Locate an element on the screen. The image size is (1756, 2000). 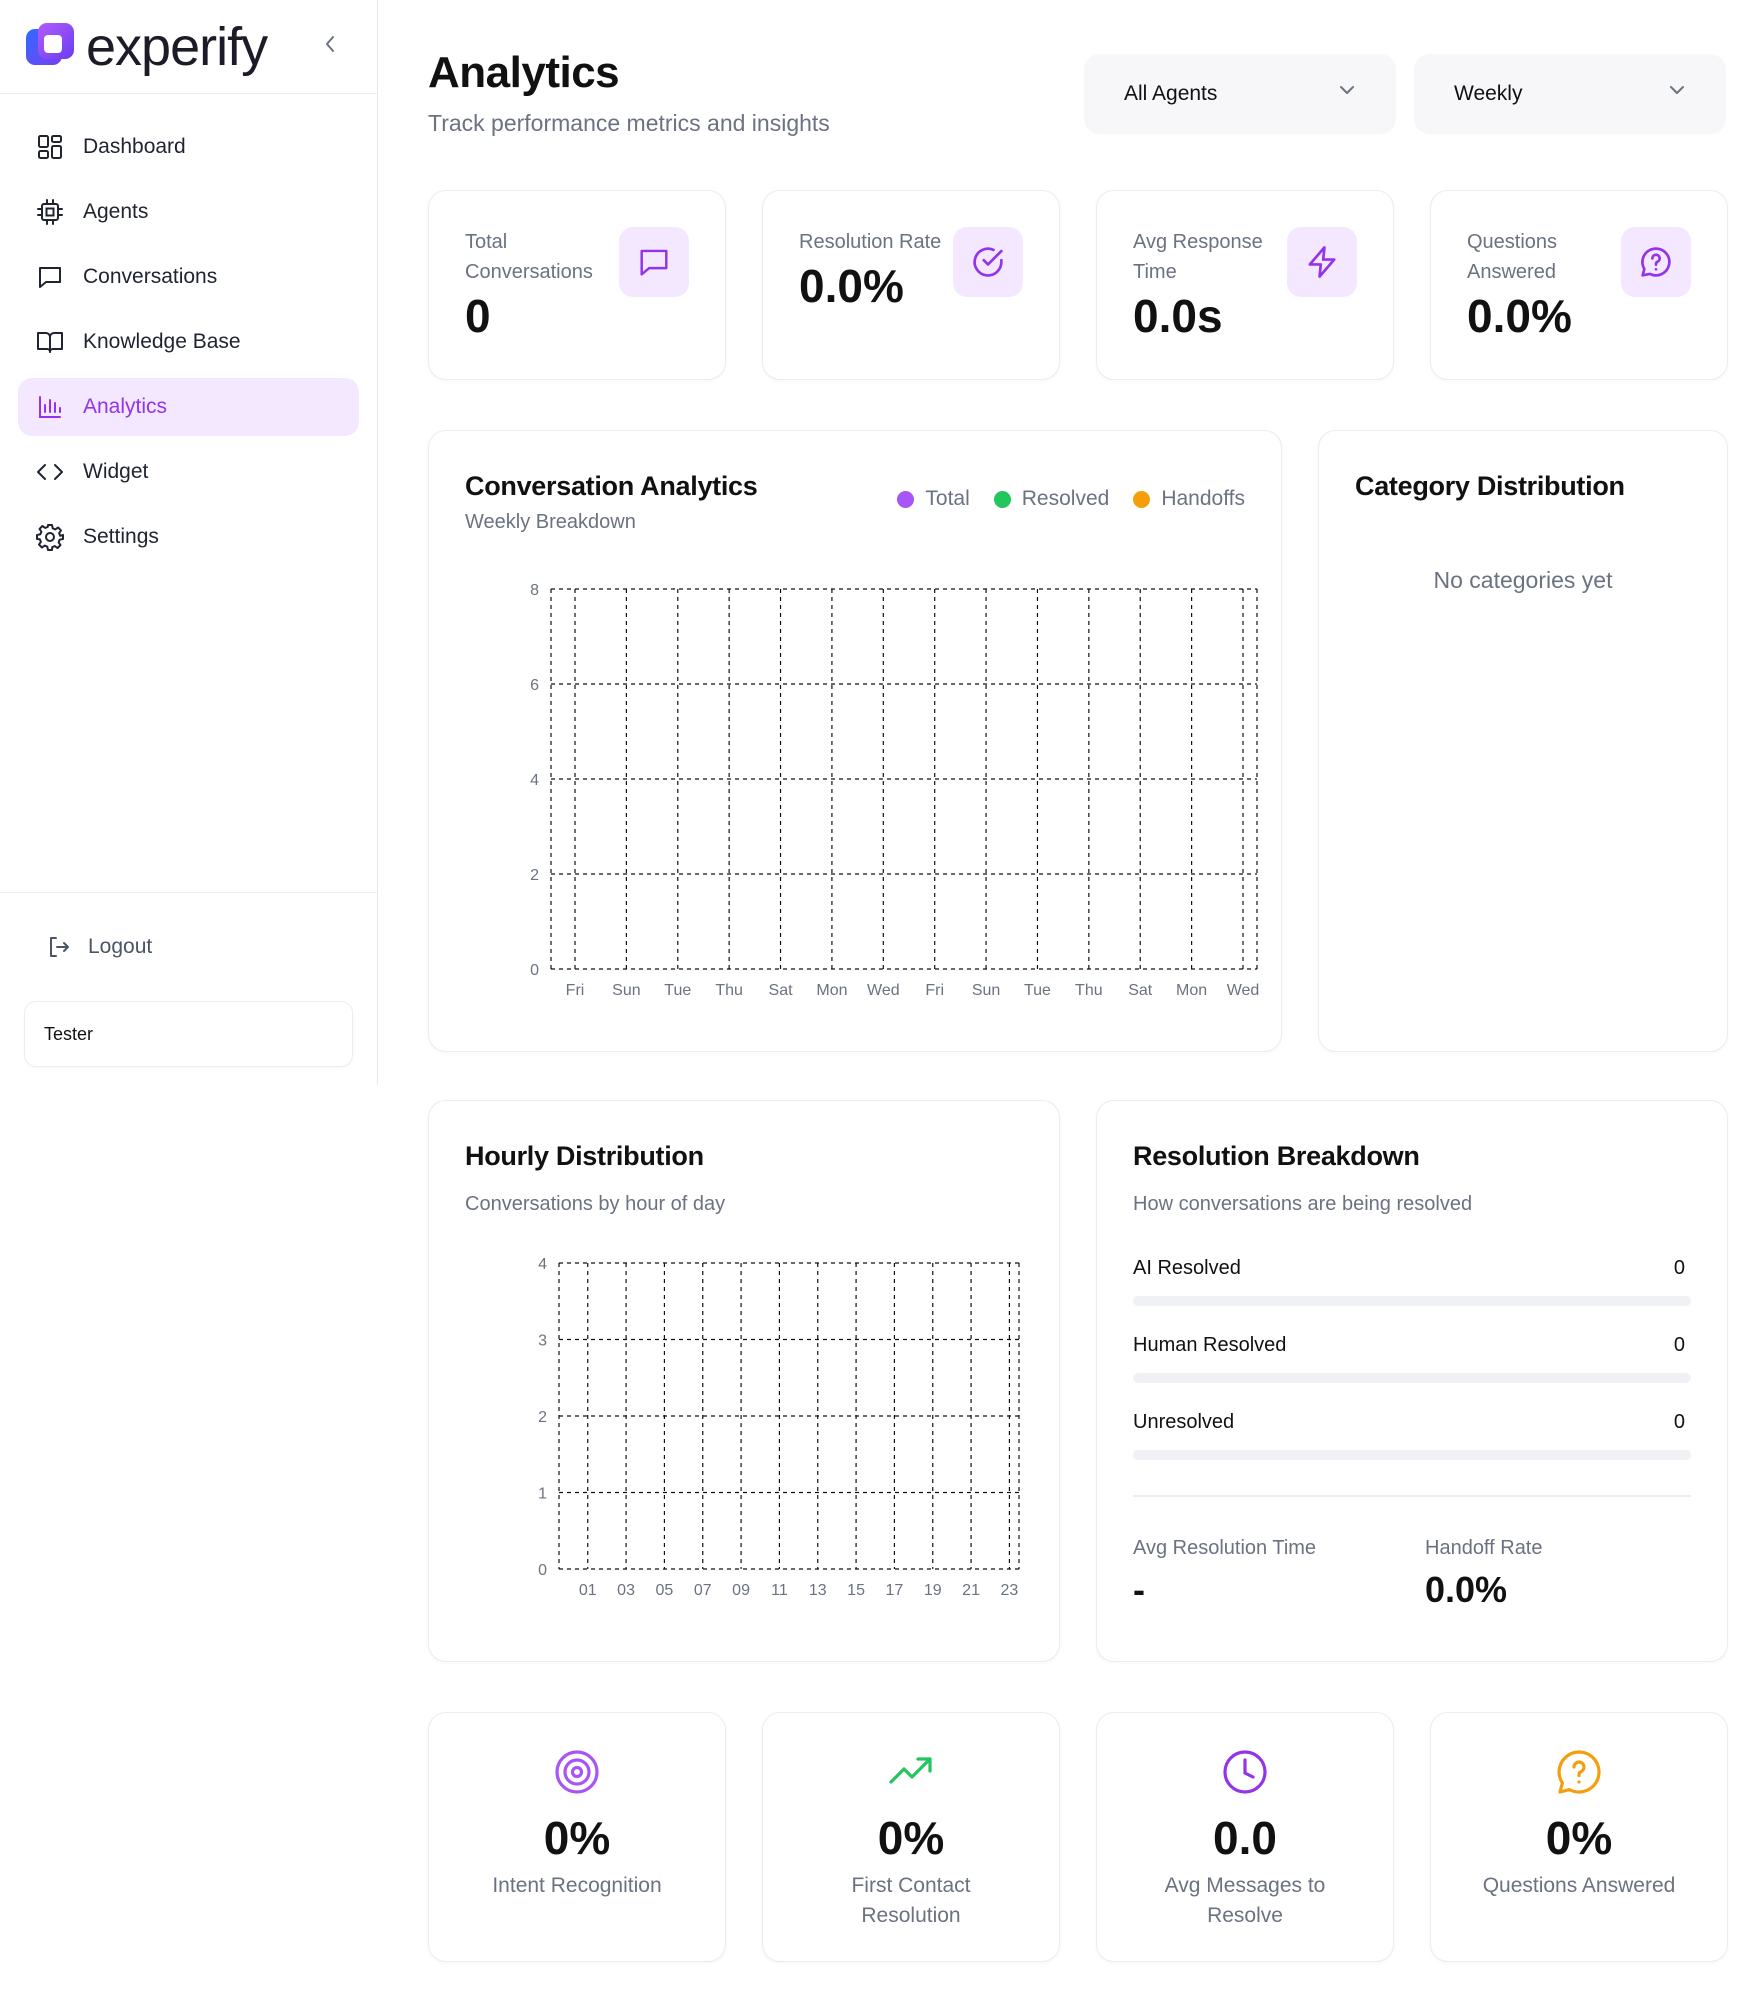
code-icon is located at coordinates (50, 472).